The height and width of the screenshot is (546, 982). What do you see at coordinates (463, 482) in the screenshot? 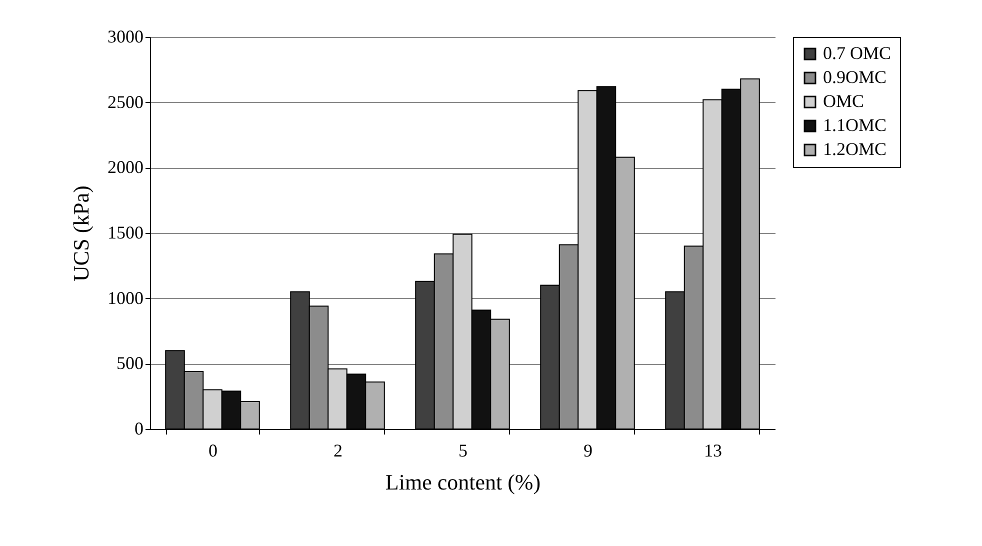
I see `x-axis-title: Lime content (%)` at bounding box center [463, 482].